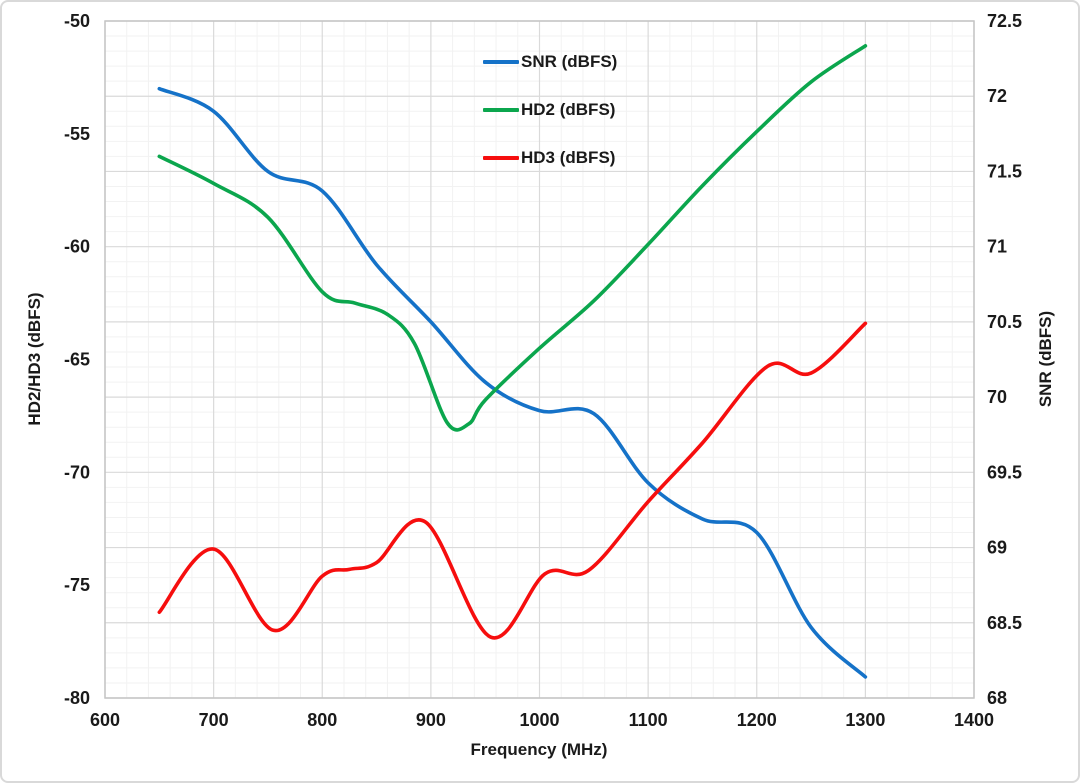  I want to click on svg-text: 1200, so click(757, 720).